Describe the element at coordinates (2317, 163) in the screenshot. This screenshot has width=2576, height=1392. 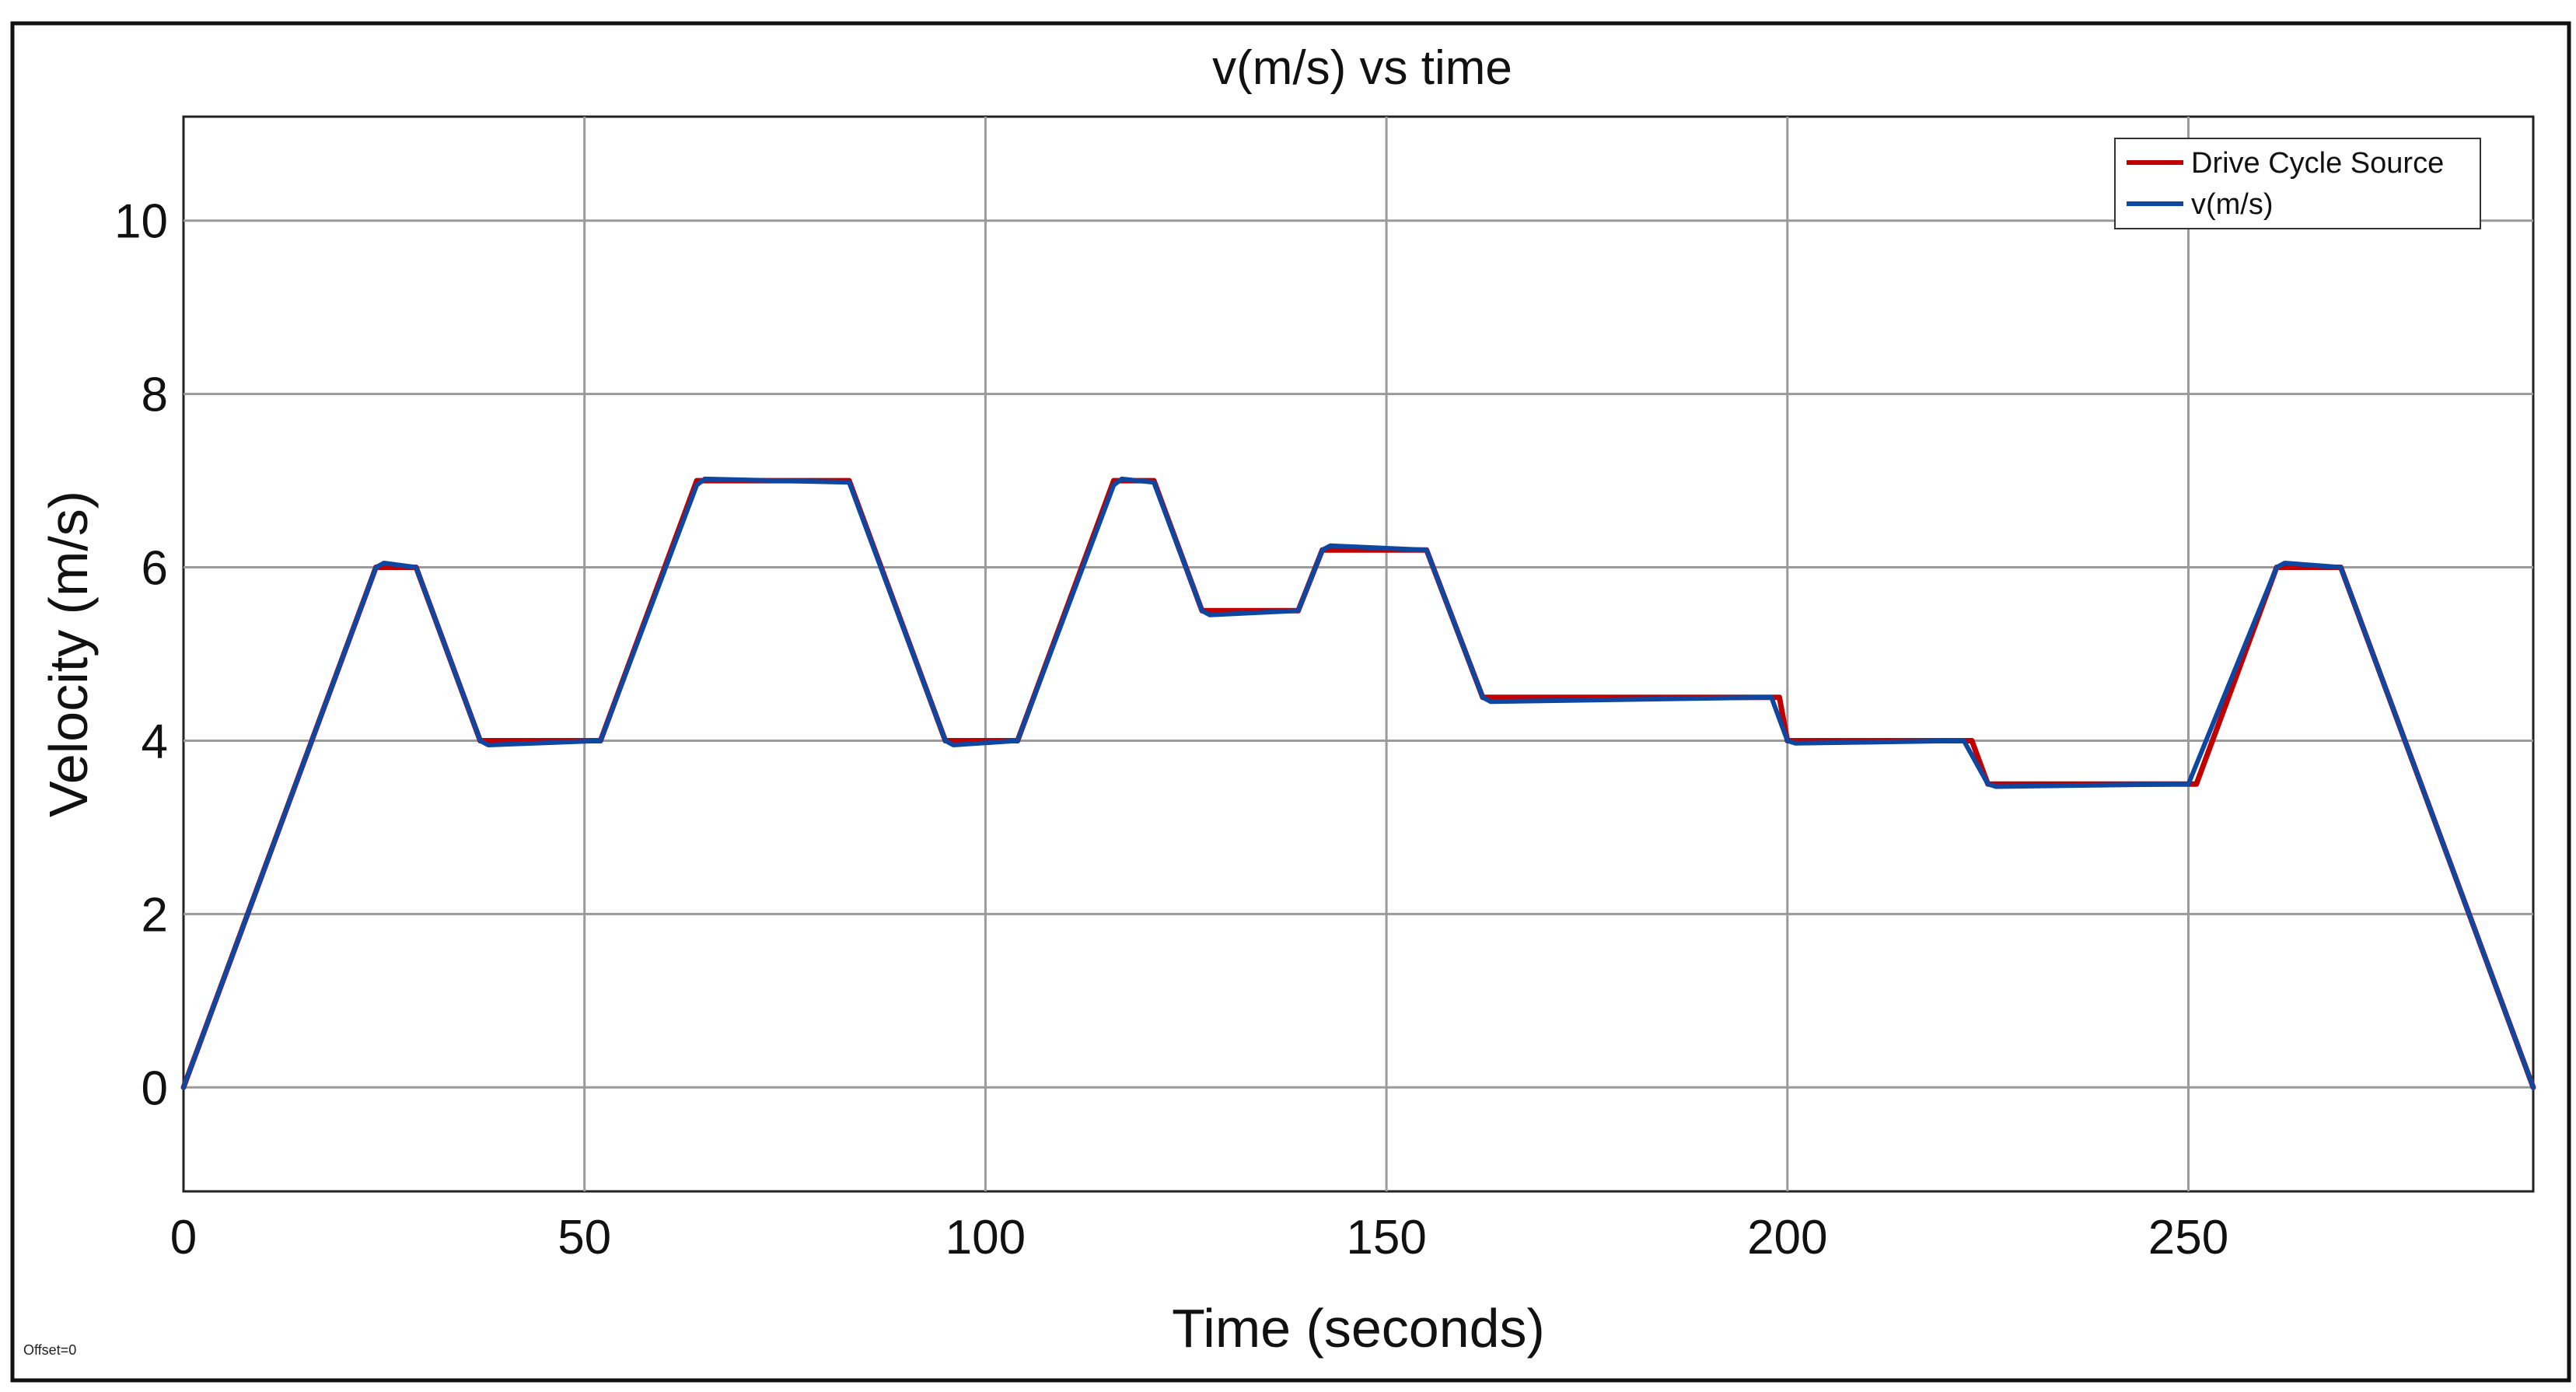
I see `legend-label-drive-cycle-source: Drive Cycle Source` at that location.